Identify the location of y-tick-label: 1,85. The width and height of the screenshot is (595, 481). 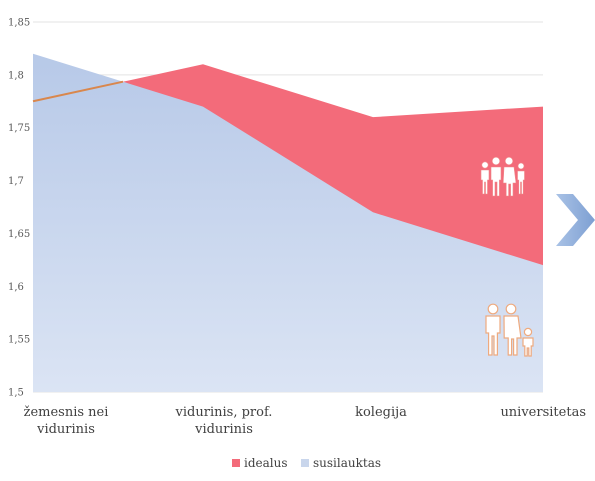
(19, 23).